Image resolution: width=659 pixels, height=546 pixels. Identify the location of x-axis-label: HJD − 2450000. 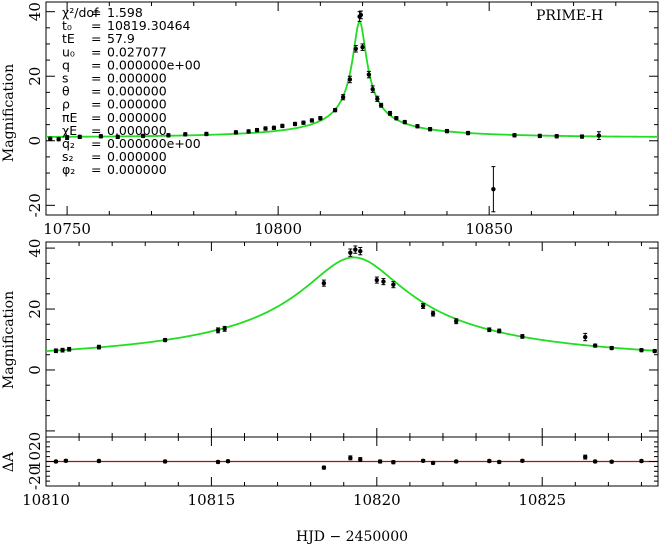
(352, 537).